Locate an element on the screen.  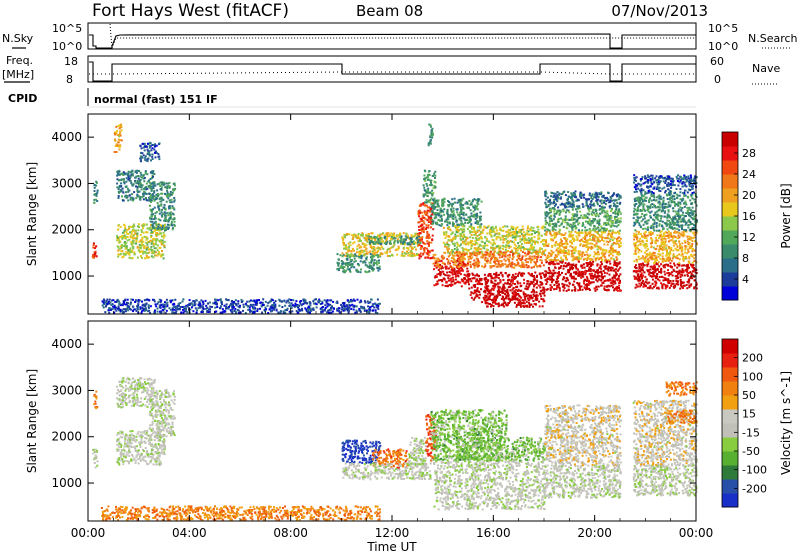
date-label: 07/Nov/2013 is located at coordinates (659, 11).